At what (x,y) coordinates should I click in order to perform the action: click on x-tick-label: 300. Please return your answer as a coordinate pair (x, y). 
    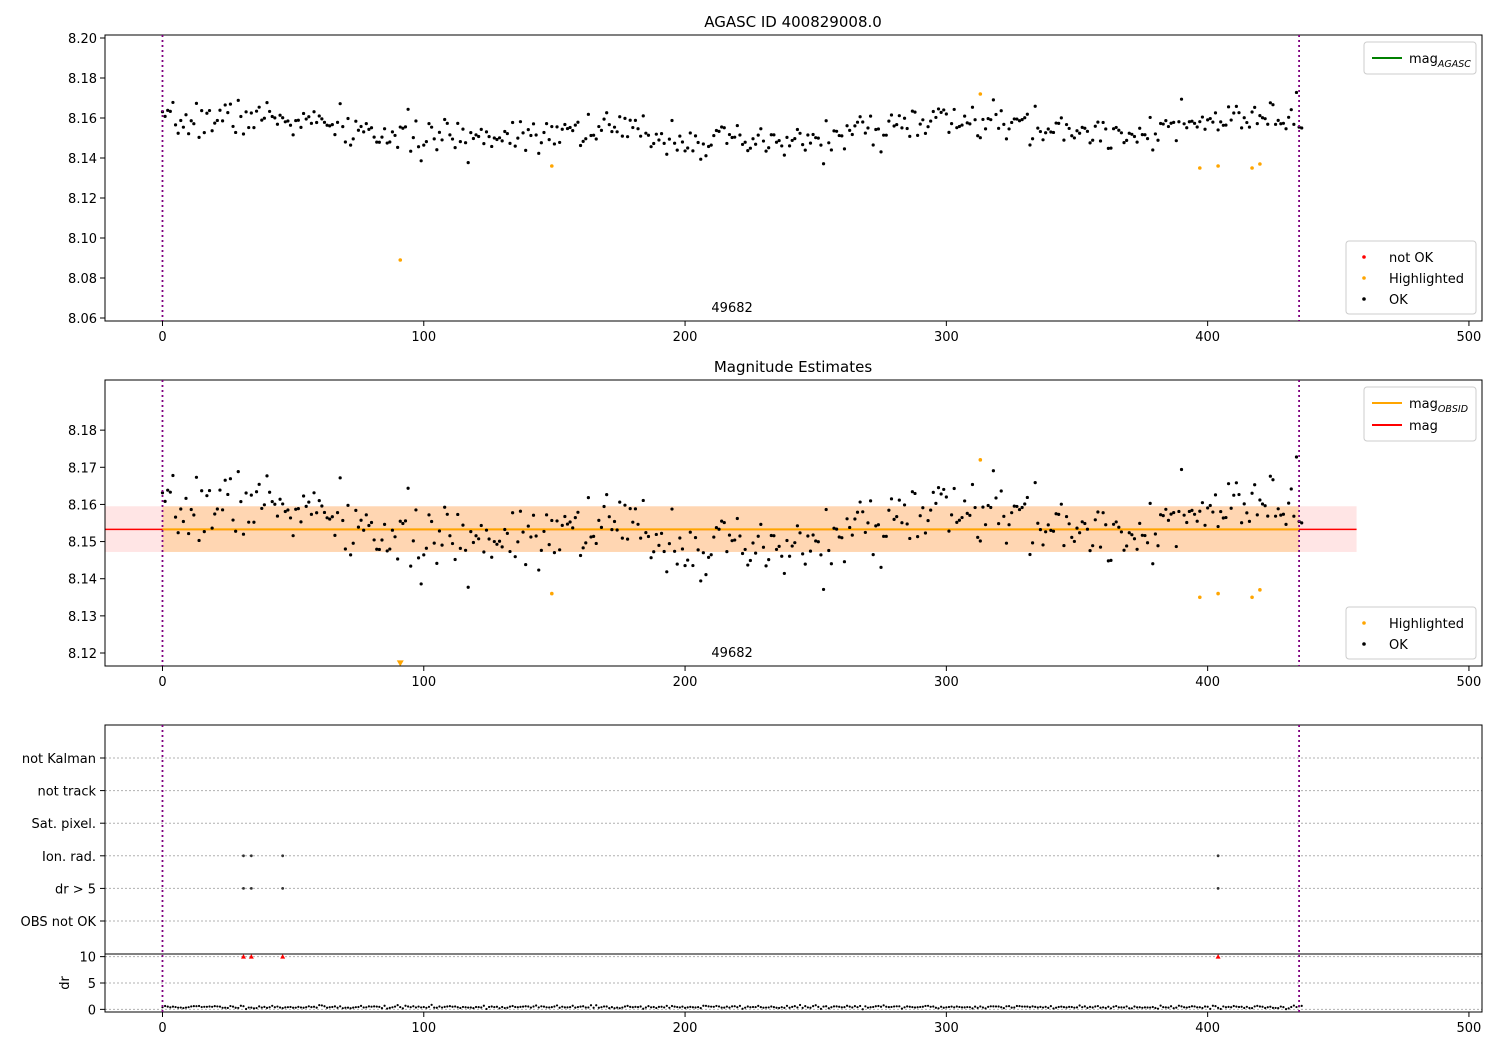
    Looking at the image, I should click on (946, 682).